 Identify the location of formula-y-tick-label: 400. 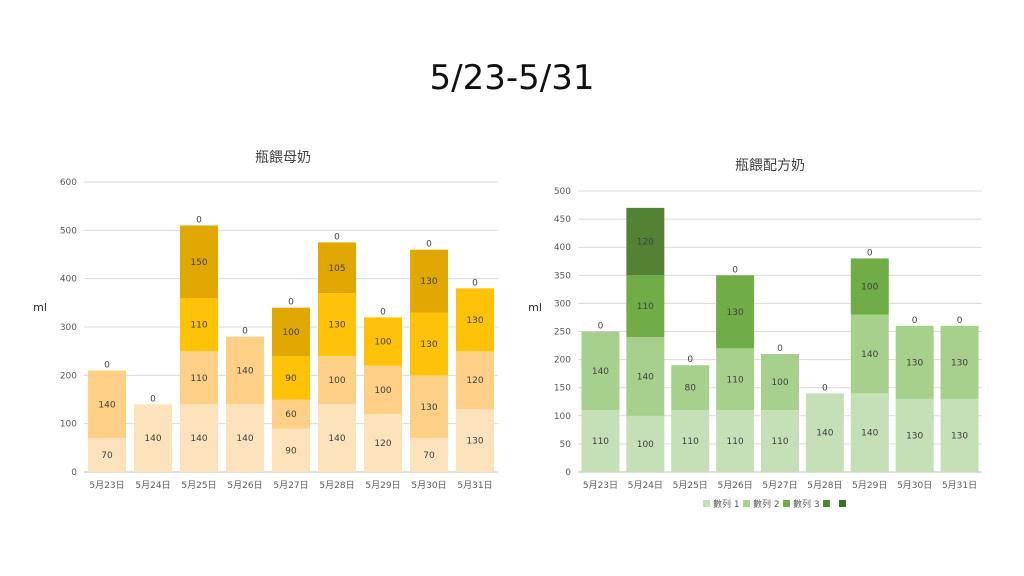
(562, 248).